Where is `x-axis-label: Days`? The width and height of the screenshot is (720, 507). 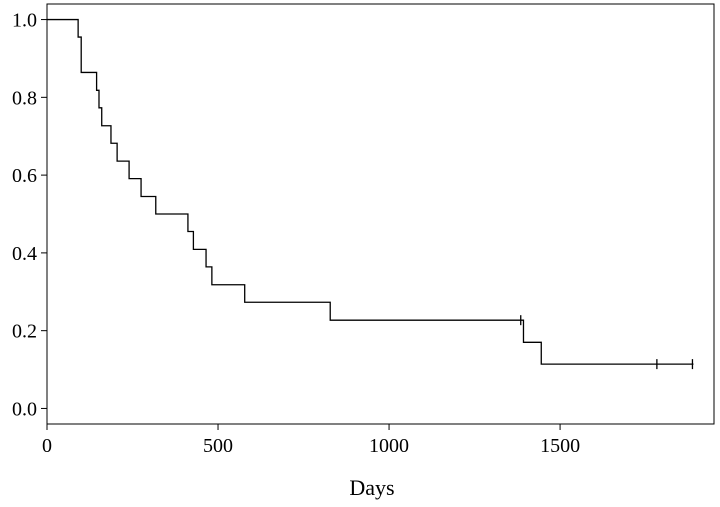 x-axis-label: Days is located at coordinates (371, 487).